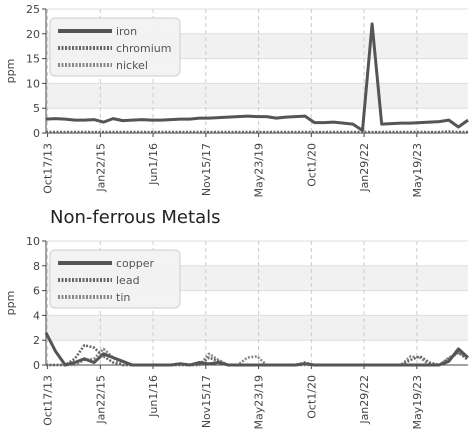 This screenshot has width=469, height=435. I want to click on legend-label-nickel: nickel, so click(132, 65).